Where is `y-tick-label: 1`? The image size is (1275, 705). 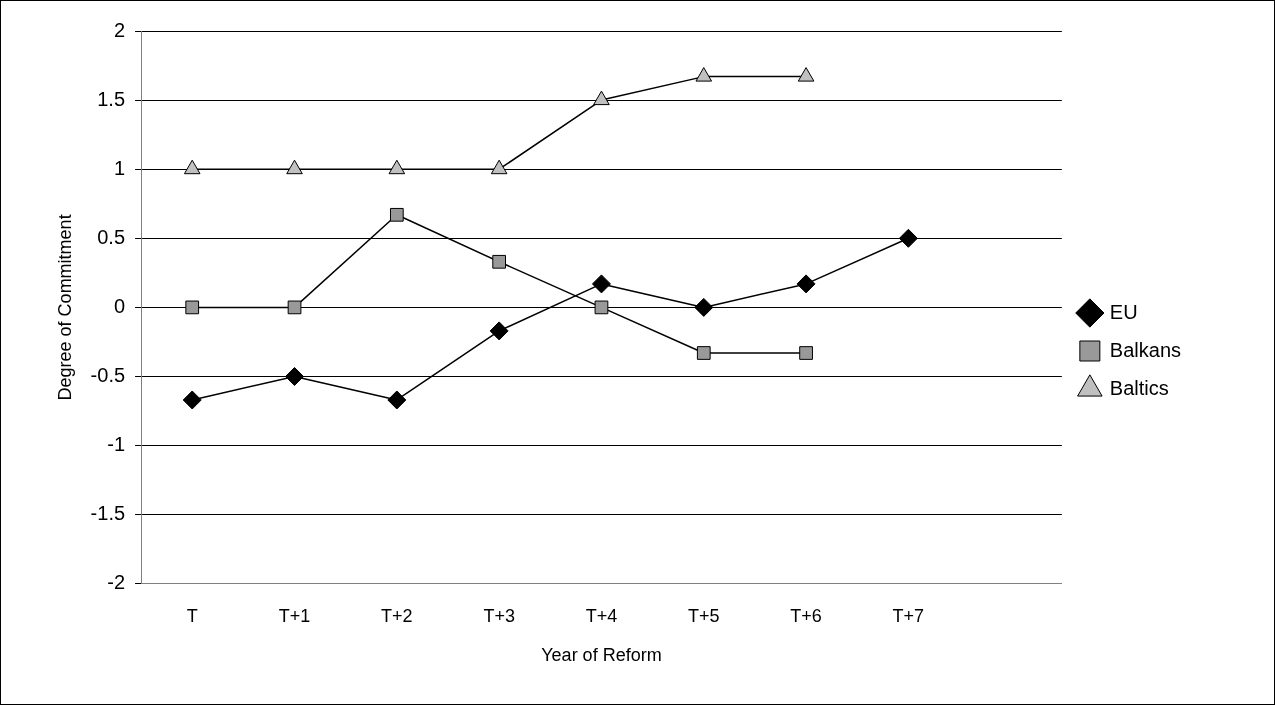
y-tick-label: 1 is located at coordinates (119, 167).